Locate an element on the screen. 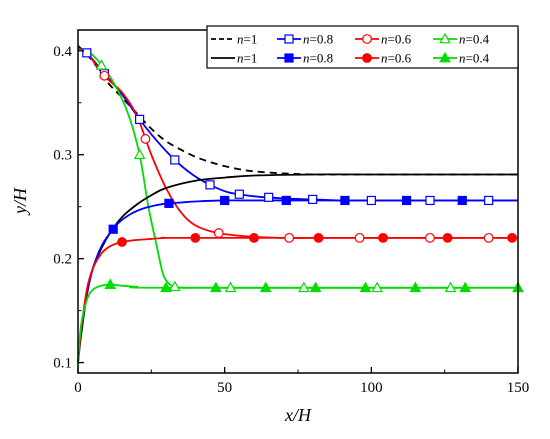 The height and width of the screenshot is (439, 550). x-axis-title: x/H is located at coordinates (298, 415).